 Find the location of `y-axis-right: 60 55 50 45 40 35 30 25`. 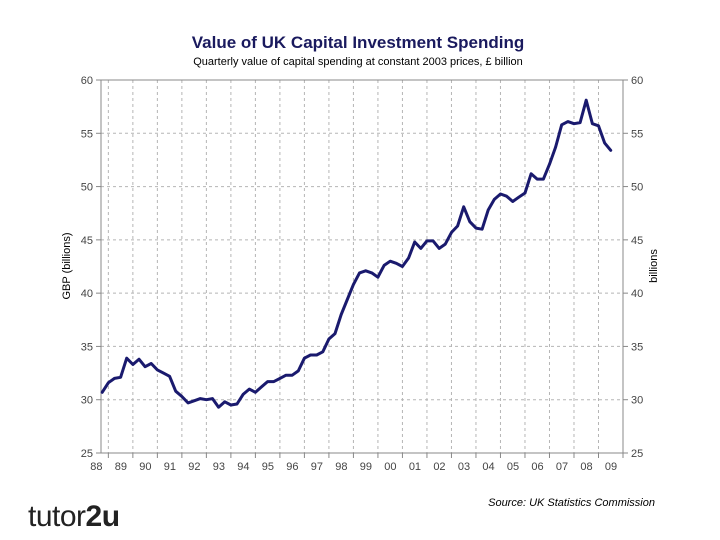

y-axis-right: 60 55 50 45 40 35 30 25 is located at coordinates (633, 267).